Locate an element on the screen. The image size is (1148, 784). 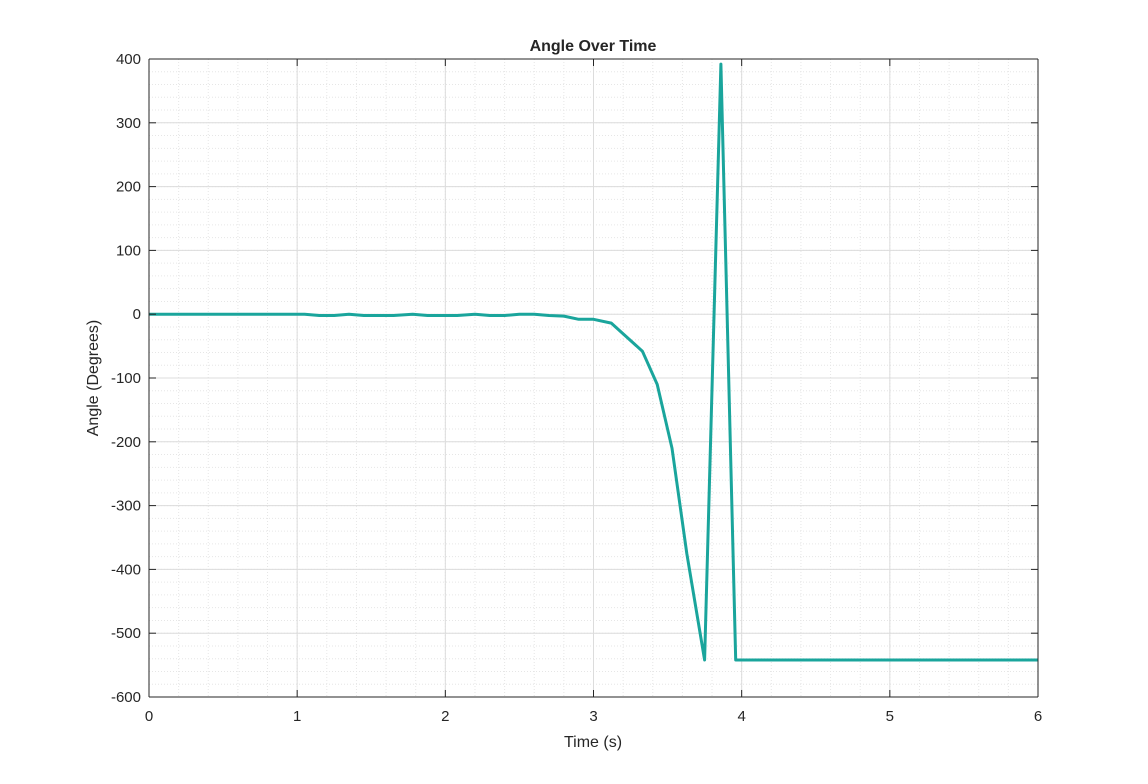
y-tick-label: -400 is located at coordinates (126, 569).